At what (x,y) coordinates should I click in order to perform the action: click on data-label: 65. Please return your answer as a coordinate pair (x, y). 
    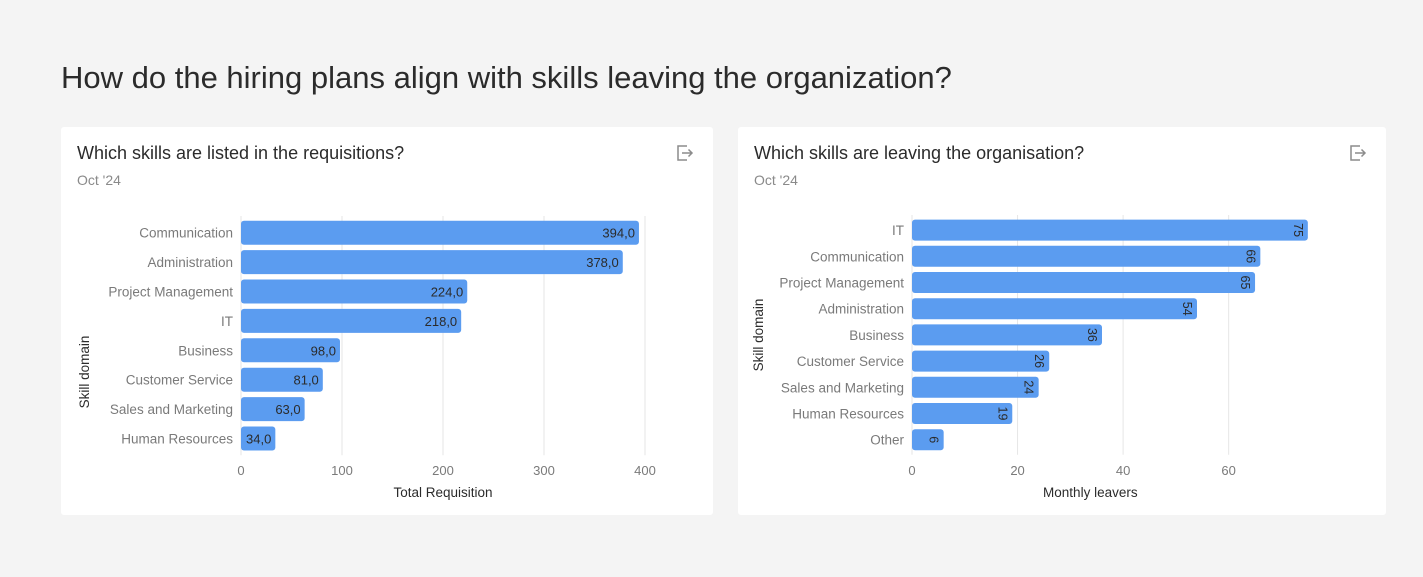
    Looking at the image, I should click on (1245, 283).